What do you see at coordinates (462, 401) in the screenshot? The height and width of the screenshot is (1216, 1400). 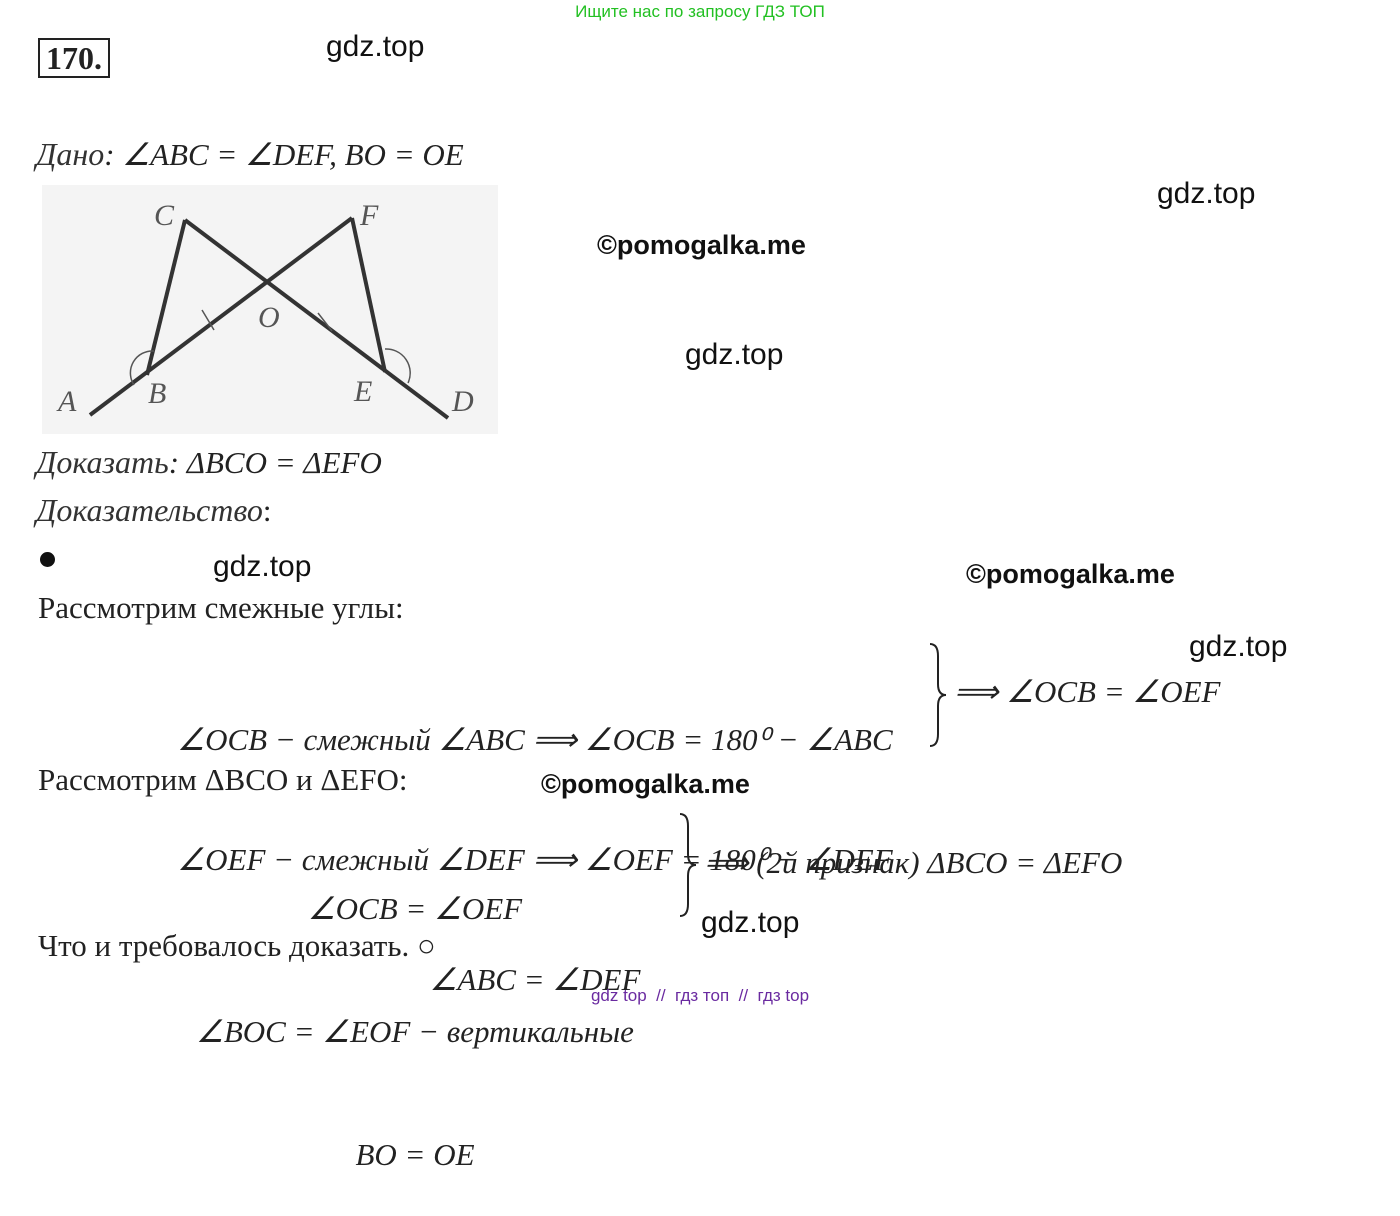 I see `point-label: D` at bounding box center [462, 401].